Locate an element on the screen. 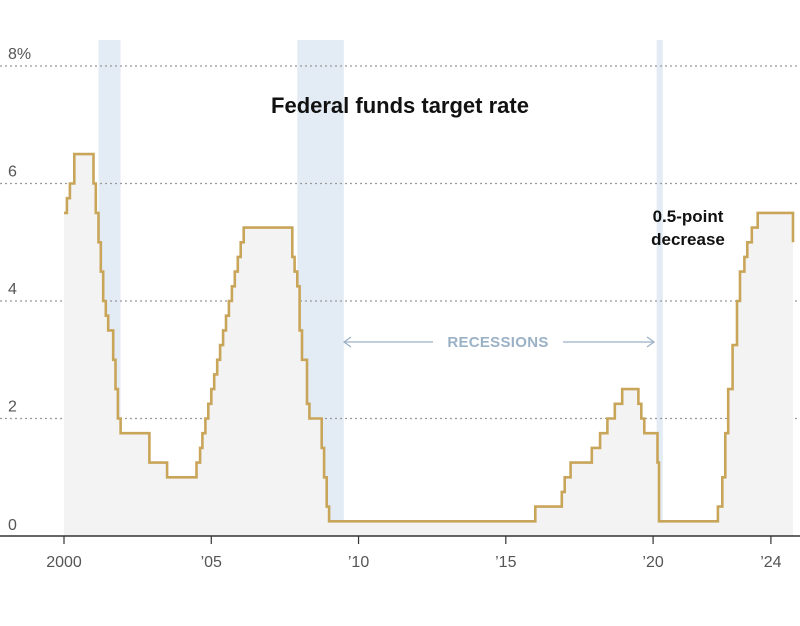 The image size is (800, 626). recessions-arrowhead-left is located at coordinates (347, 342).